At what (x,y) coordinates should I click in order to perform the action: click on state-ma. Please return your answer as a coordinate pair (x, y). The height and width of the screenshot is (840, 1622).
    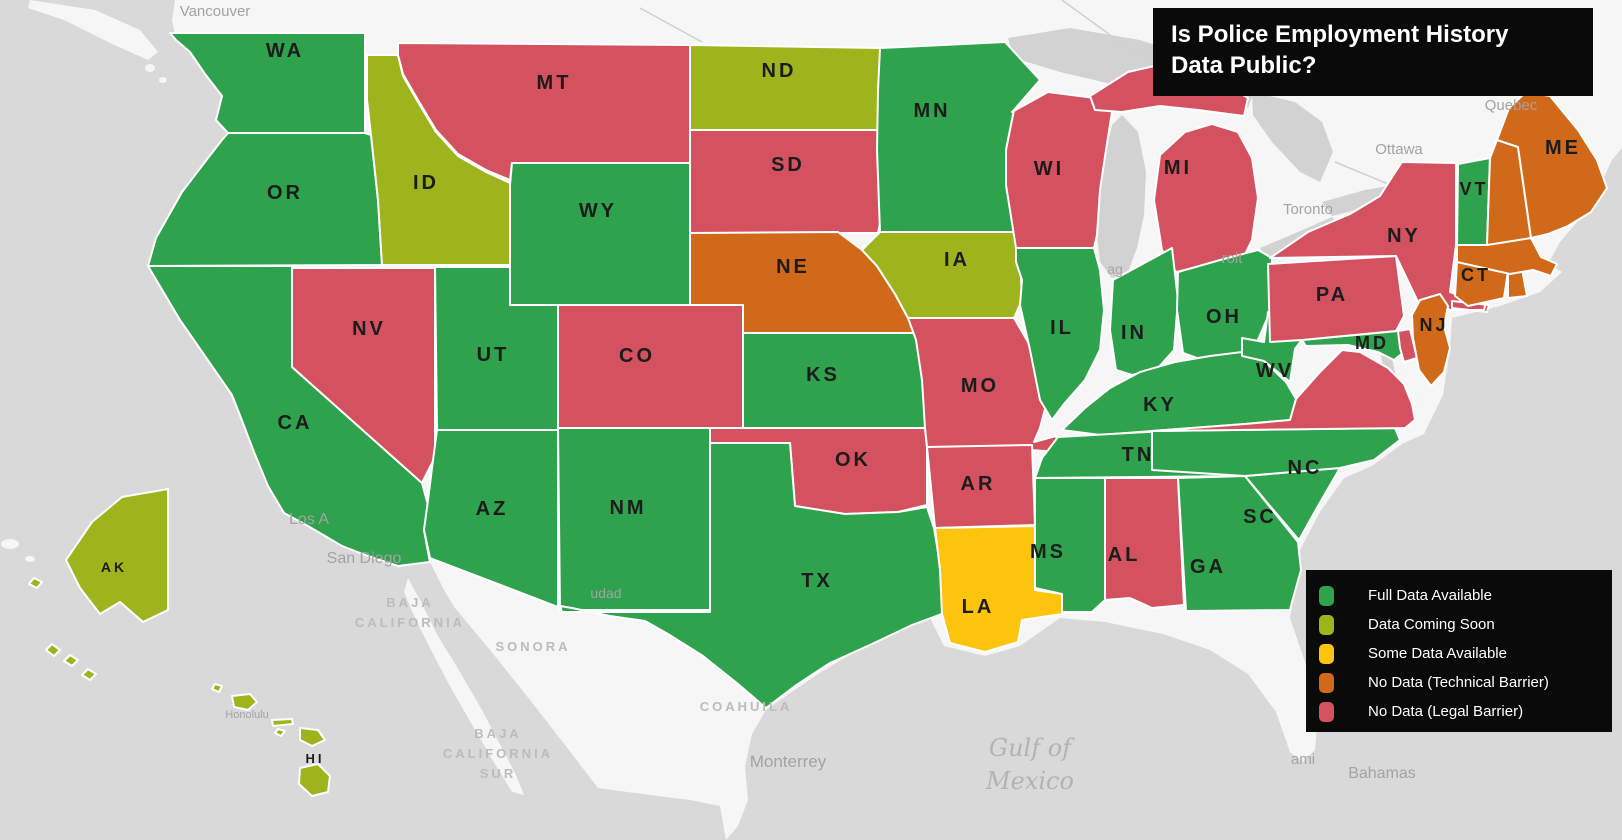
    Looking at the image, I should click on (1507, 257).